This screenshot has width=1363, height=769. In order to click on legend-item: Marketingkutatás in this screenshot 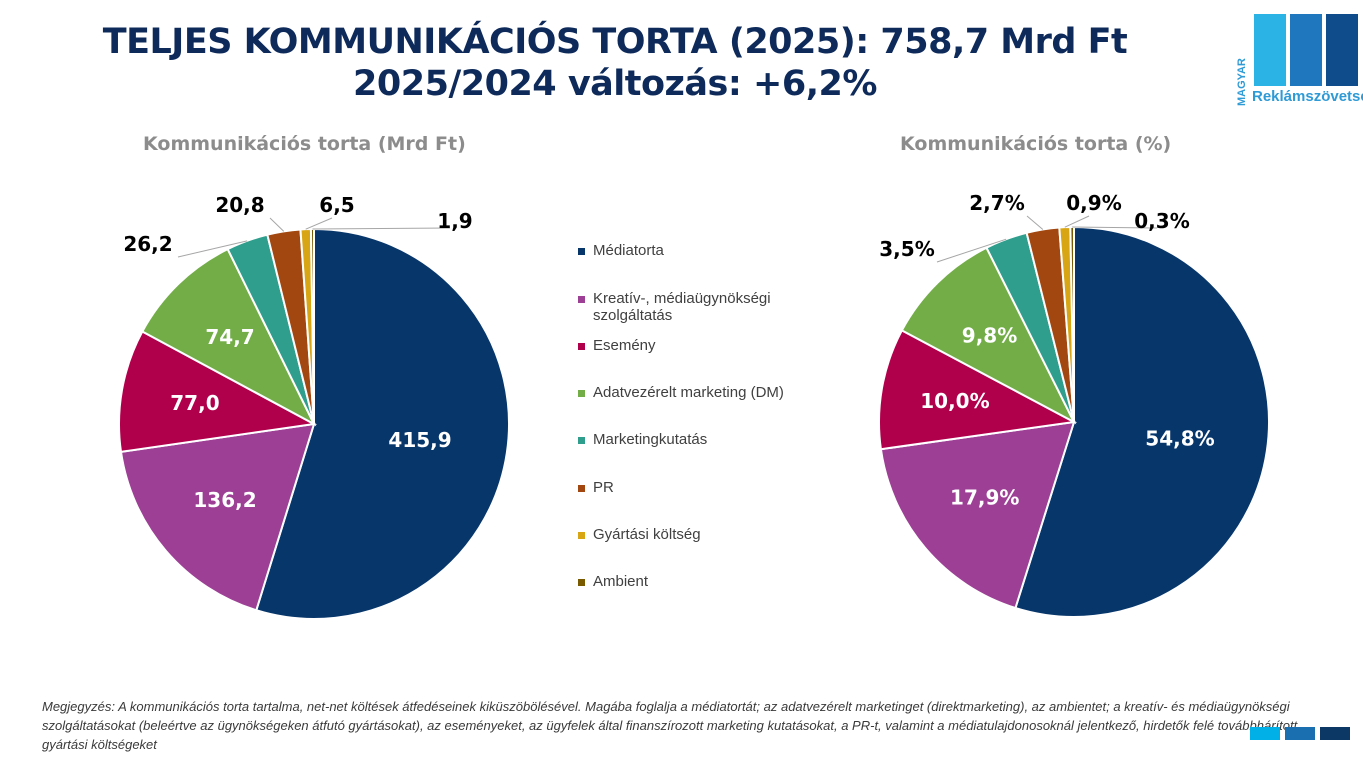, I will do `click(708, 439)`.